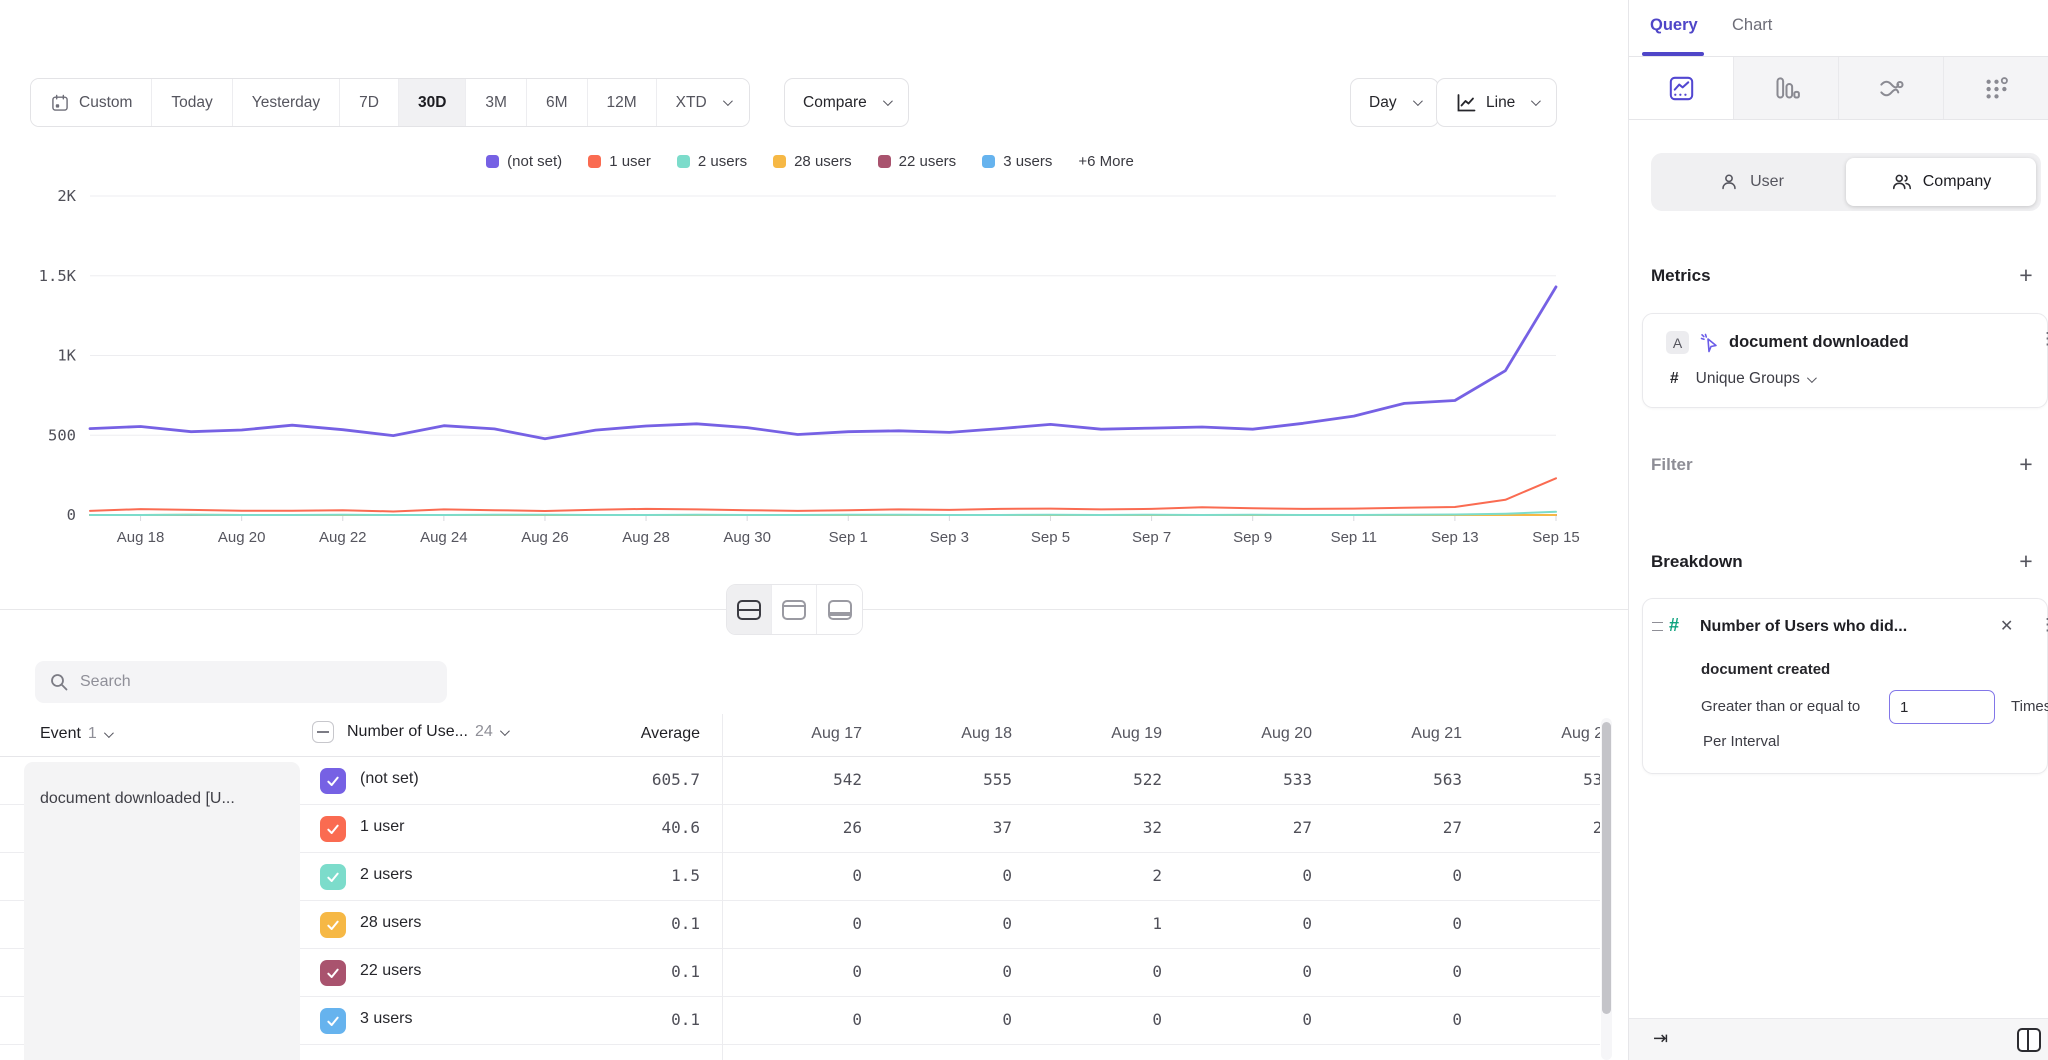  I want to click on search-input, so click(256, 682).